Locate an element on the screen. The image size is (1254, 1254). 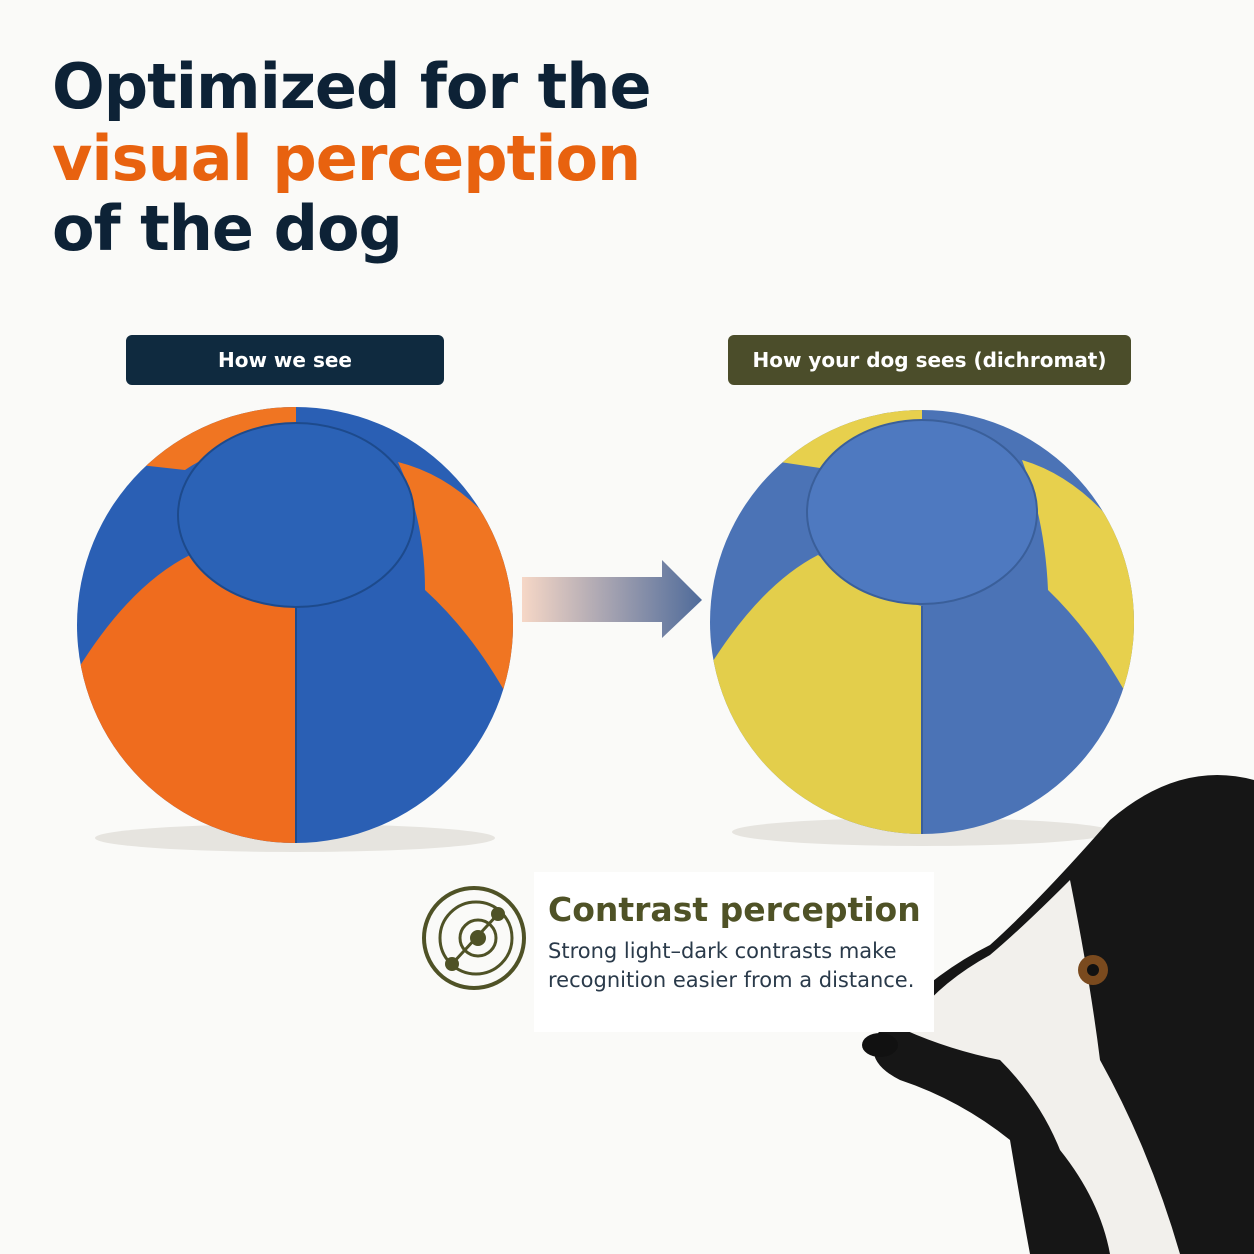
feature-title: Contrast perception is located at coordinates (734, 909).